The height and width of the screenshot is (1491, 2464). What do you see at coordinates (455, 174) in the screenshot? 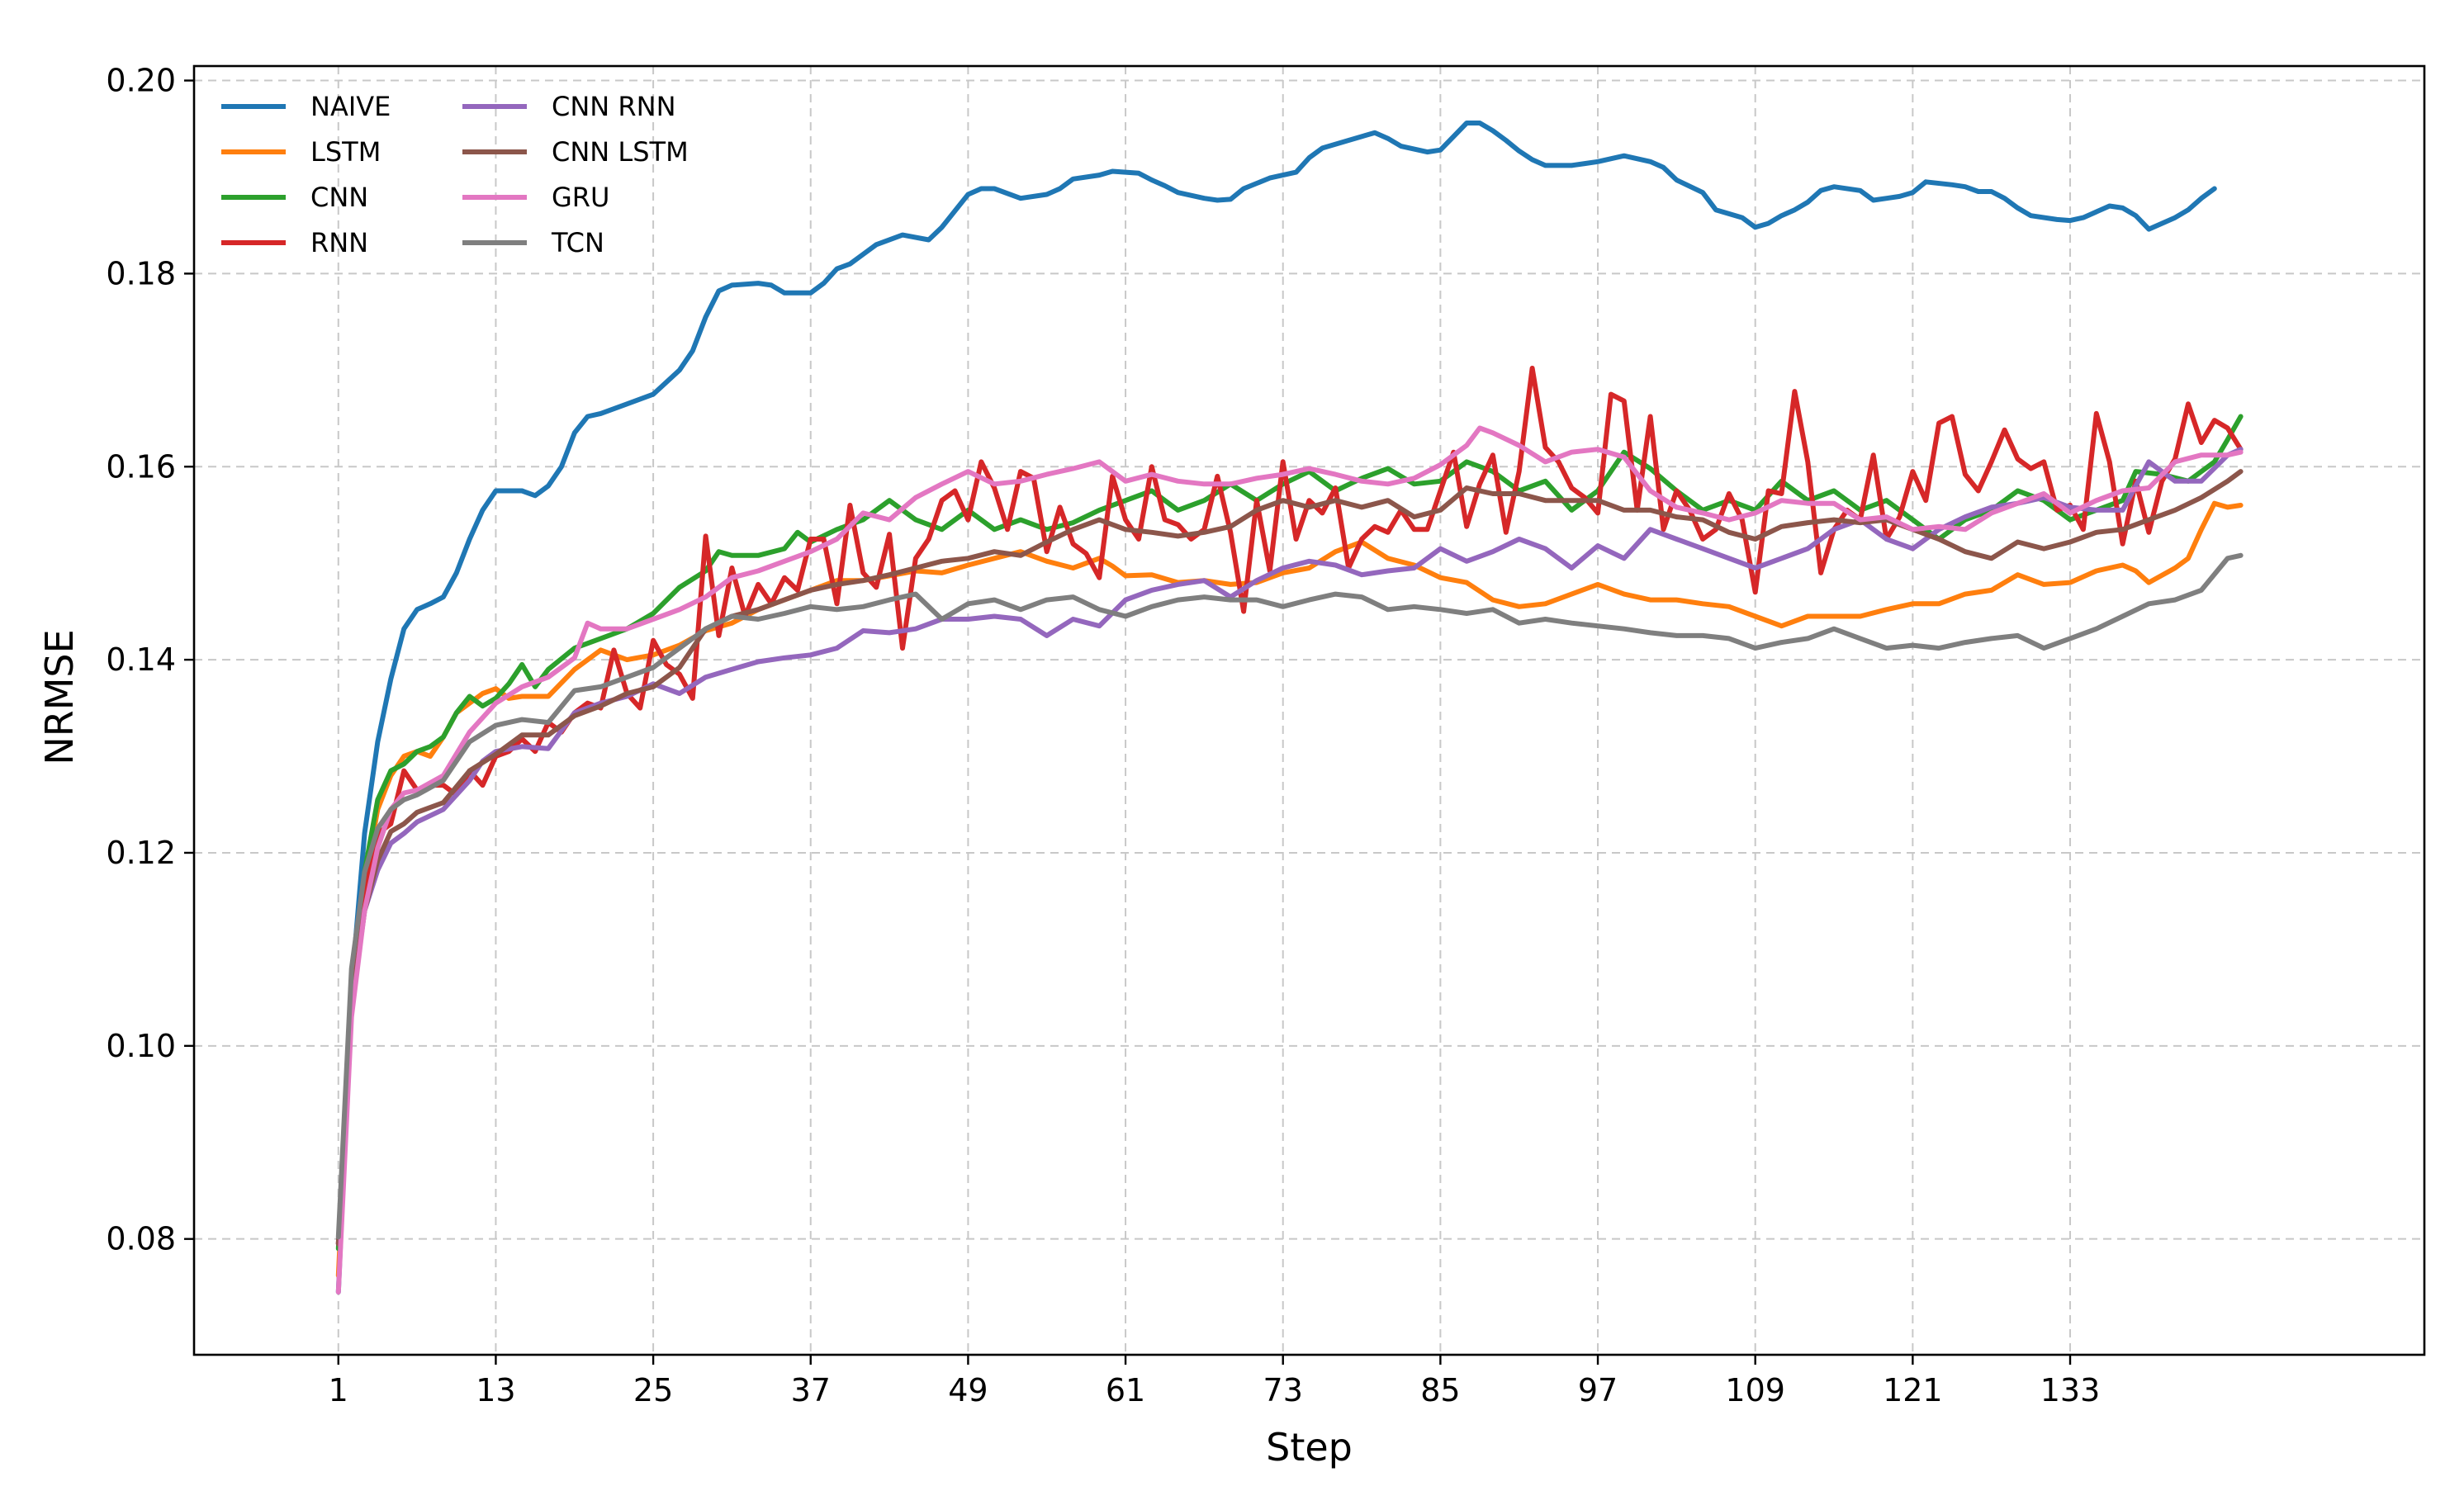
I see `legend: NAIVE LSTM CNN RNN CNN RNN CNN LSTM GRU TCN` at bounding box center [455, 174].